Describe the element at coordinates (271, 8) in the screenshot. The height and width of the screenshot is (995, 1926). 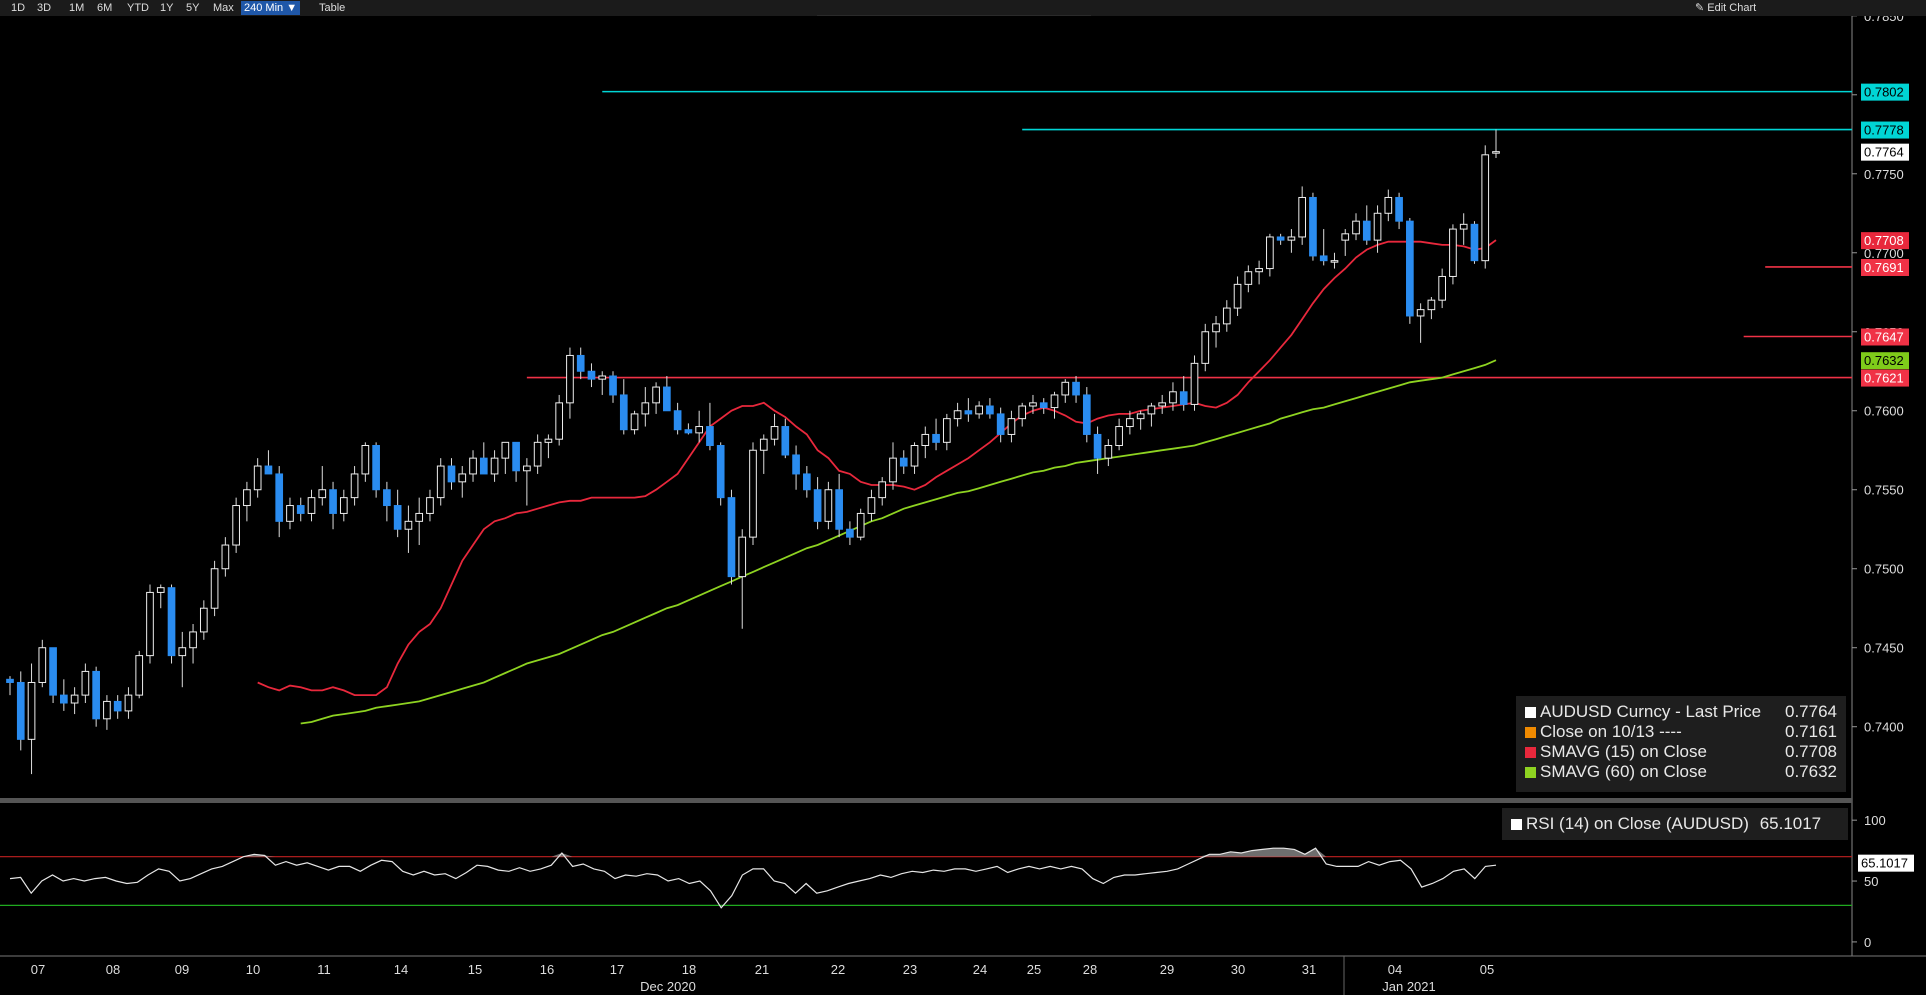
I see `range-button: 240 Min ▼` at that location.